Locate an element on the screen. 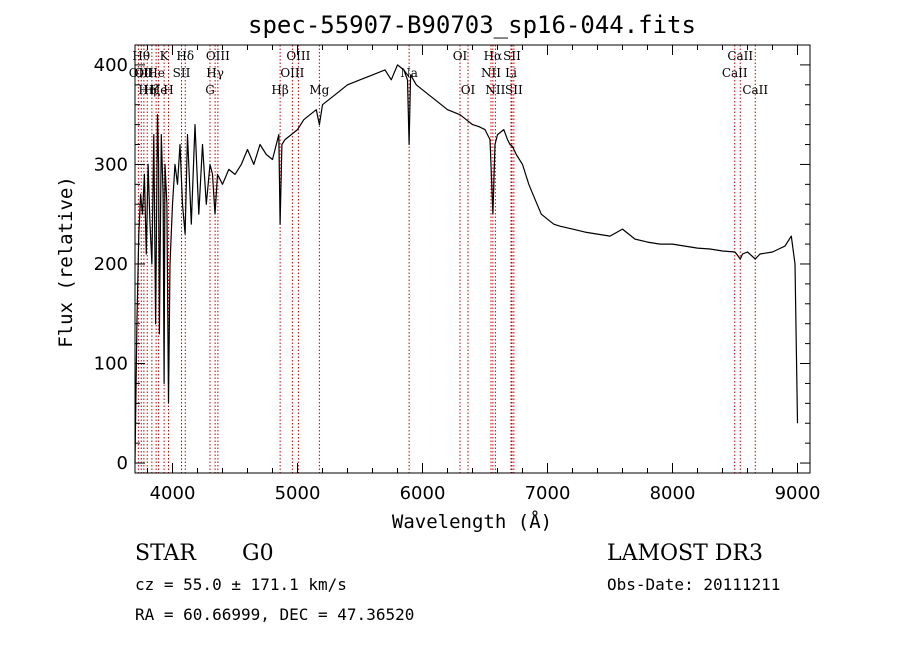 Image resolution: width=900 pixels, height=649 pixels. spectral-line-label: G is located at coordinates (210, 90).